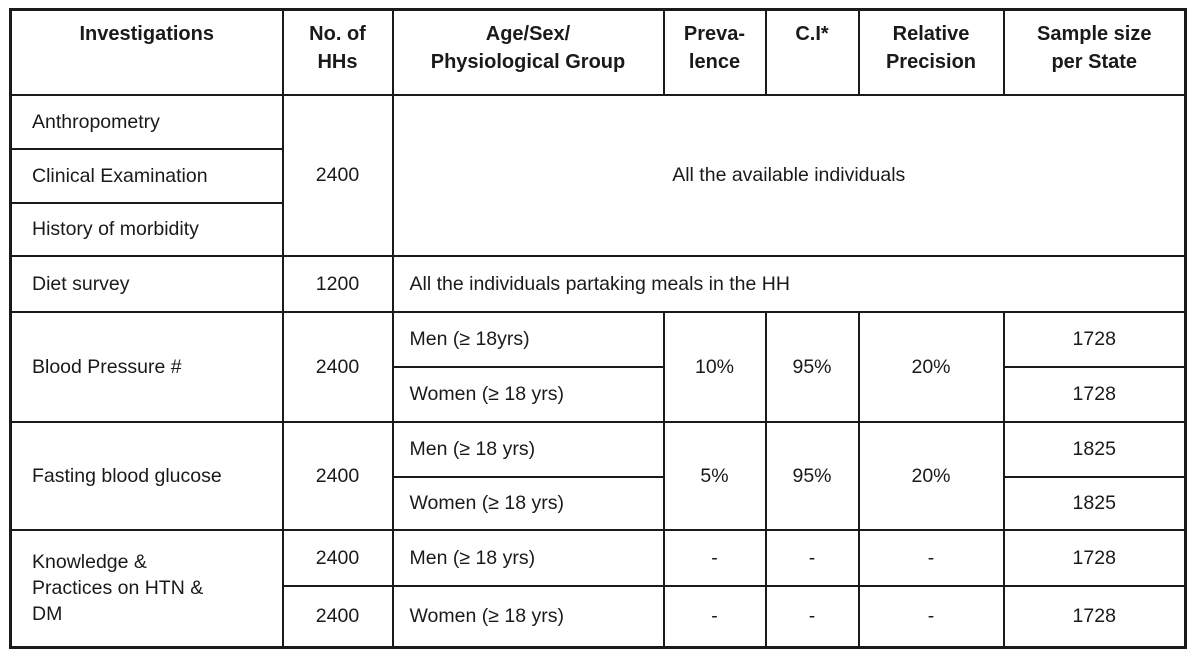 The width and height of the screenshot is (1193, 665). Describe the element at coordinates (714, 475) in the screenshot. I see `cell-prevalence-fasting-blood-glucose: 5%` at that location.